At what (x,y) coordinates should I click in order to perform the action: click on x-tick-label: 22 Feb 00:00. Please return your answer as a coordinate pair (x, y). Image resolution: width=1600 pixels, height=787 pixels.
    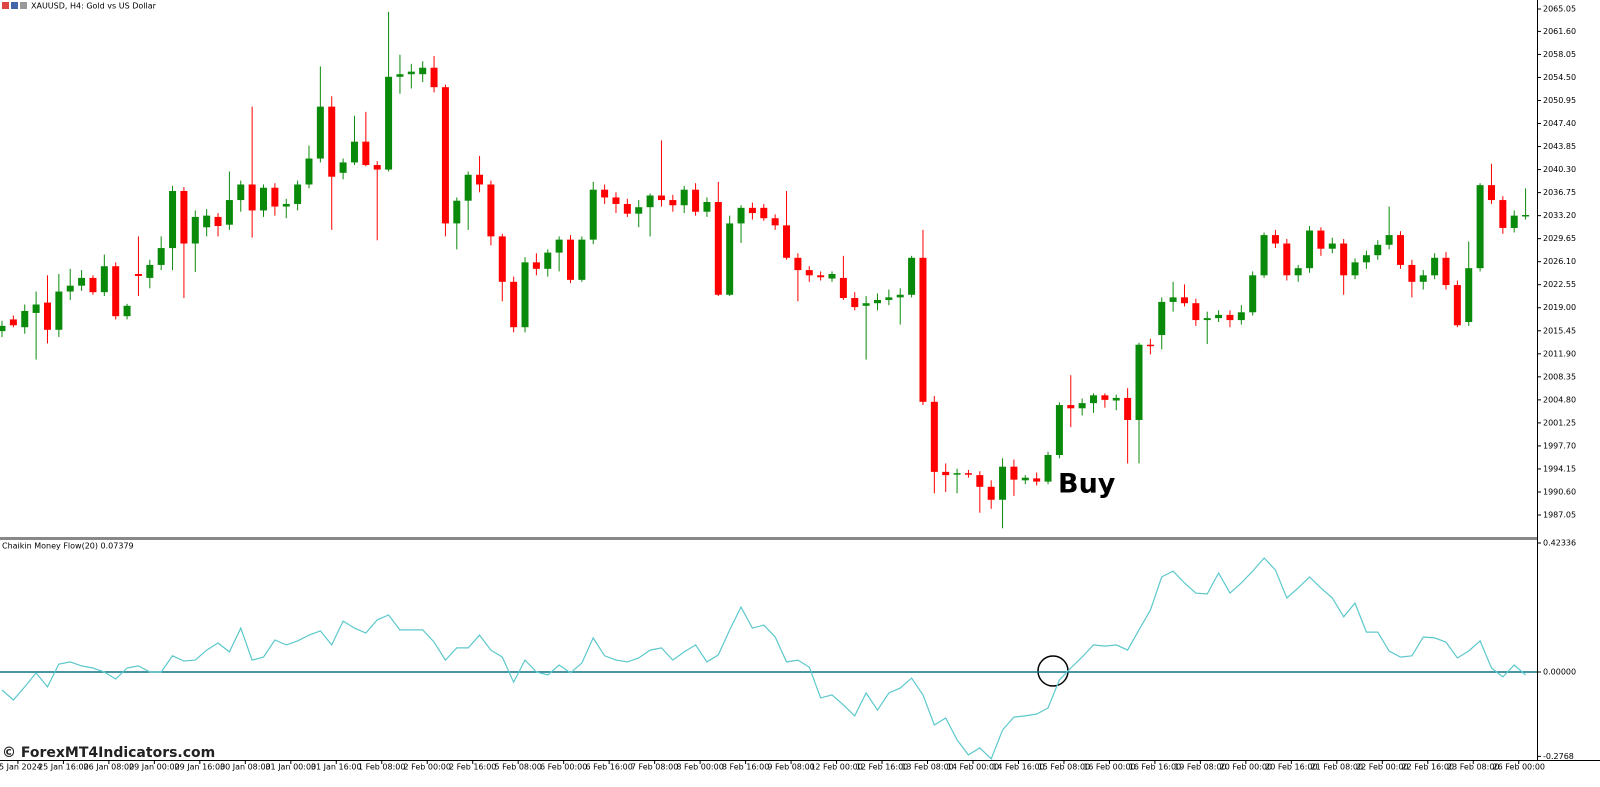
    Looking at the image, I should click on (1382, 767).